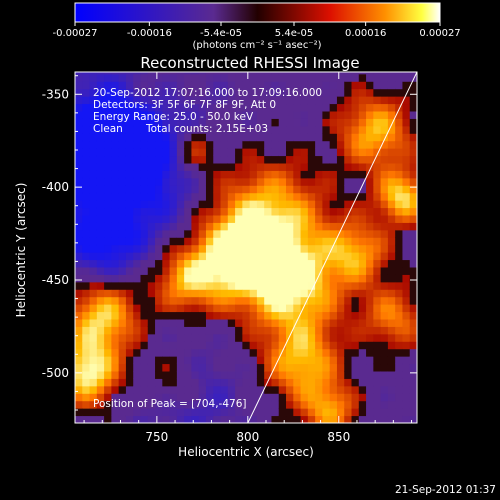 The height and width of the screenshot is (500, 500). What do you see at coordinates (55, 187) in the screenshot?
I see `y-tick-label: -400` at bounding box center [55, 187].